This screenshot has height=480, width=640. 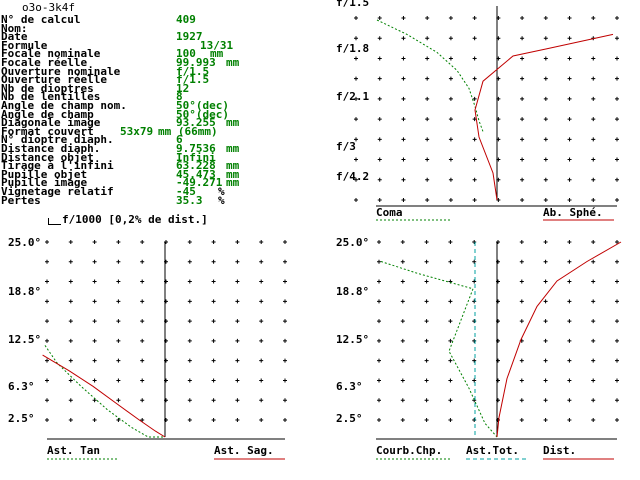 I want to click on field-left-tick-label: 18.8°, so click(x=24, y=291).